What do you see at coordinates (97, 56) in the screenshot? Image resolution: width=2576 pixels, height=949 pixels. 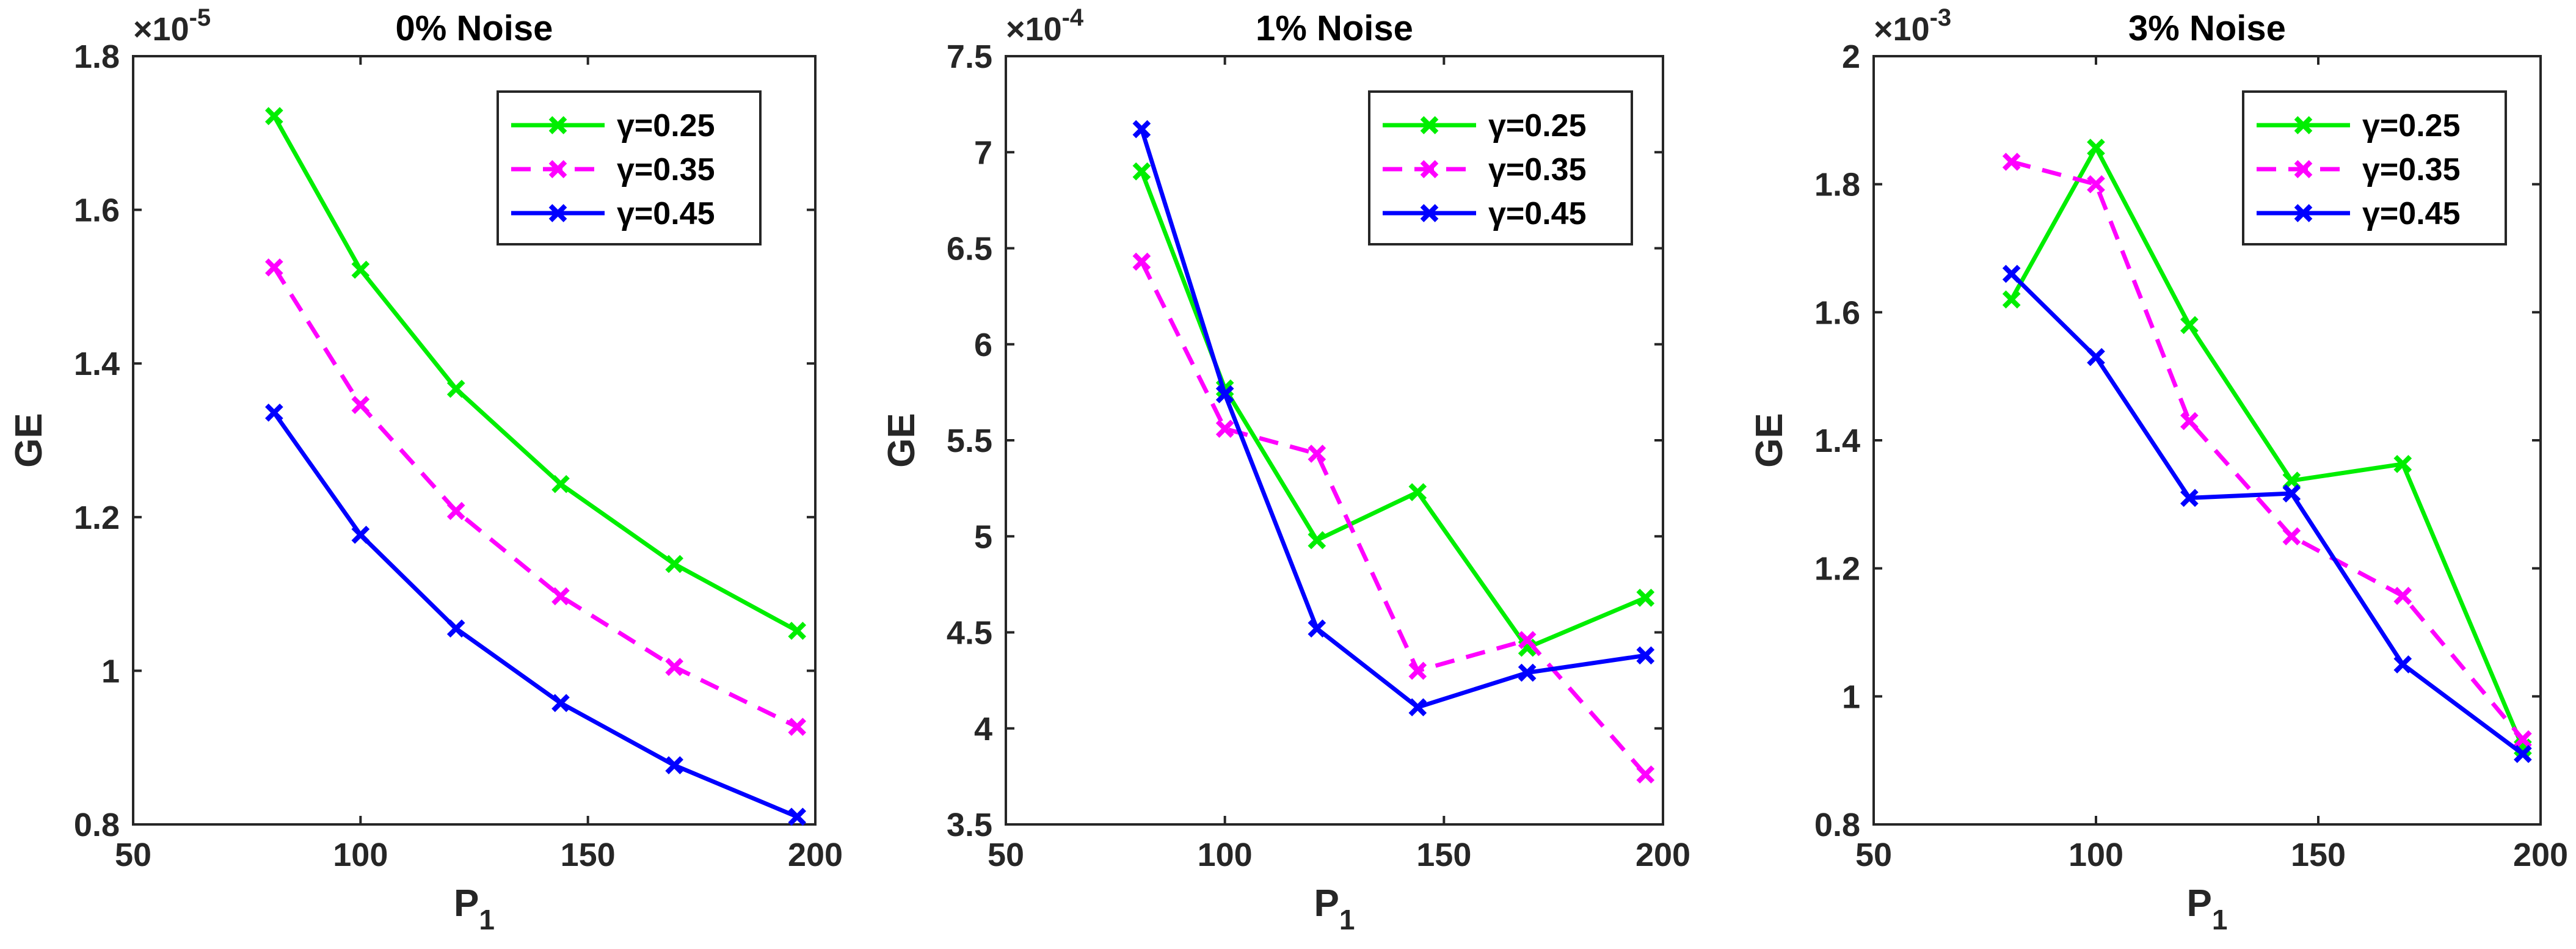 I see `y-tick-label: 1.8` at bounding box center [97, 56].